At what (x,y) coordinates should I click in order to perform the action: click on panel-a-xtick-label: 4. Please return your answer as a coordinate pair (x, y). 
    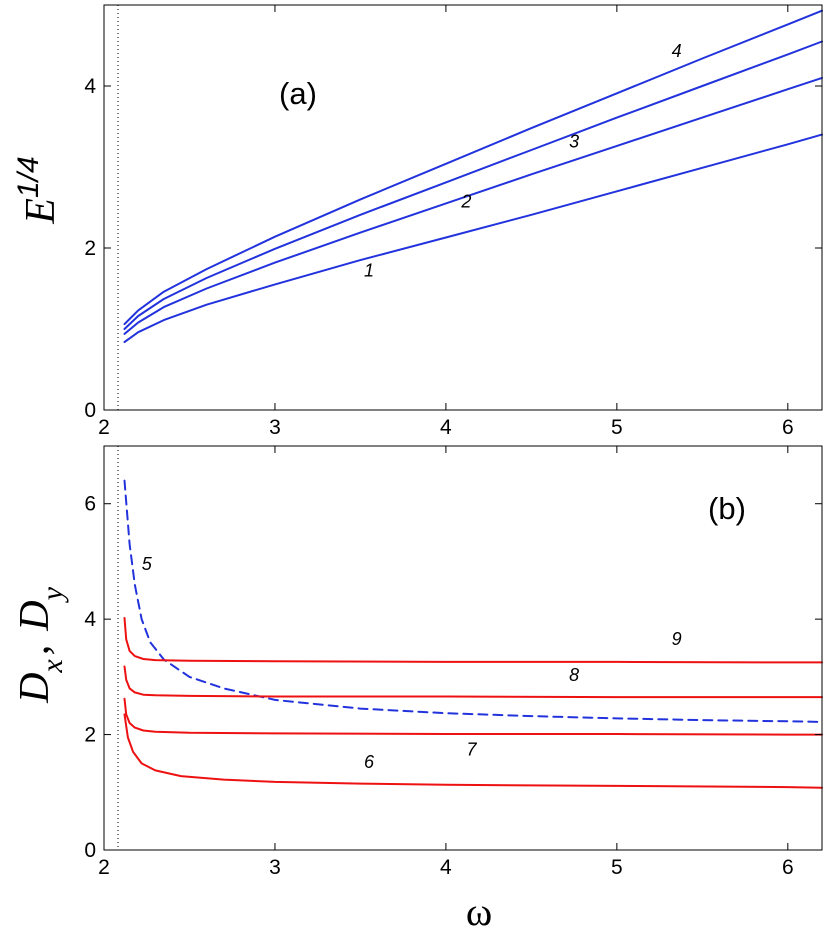
    Looking at the image, I should click on (446, 427).